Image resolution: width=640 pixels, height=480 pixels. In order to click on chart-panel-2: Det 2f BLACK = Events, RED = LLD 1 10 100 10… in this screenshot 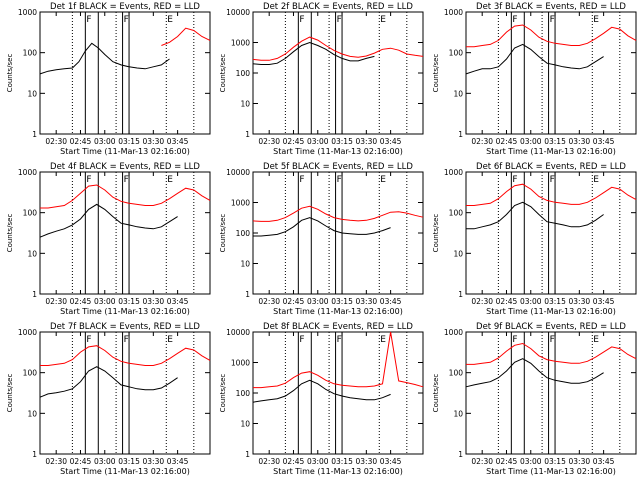, I will do `click(321, 79)`.